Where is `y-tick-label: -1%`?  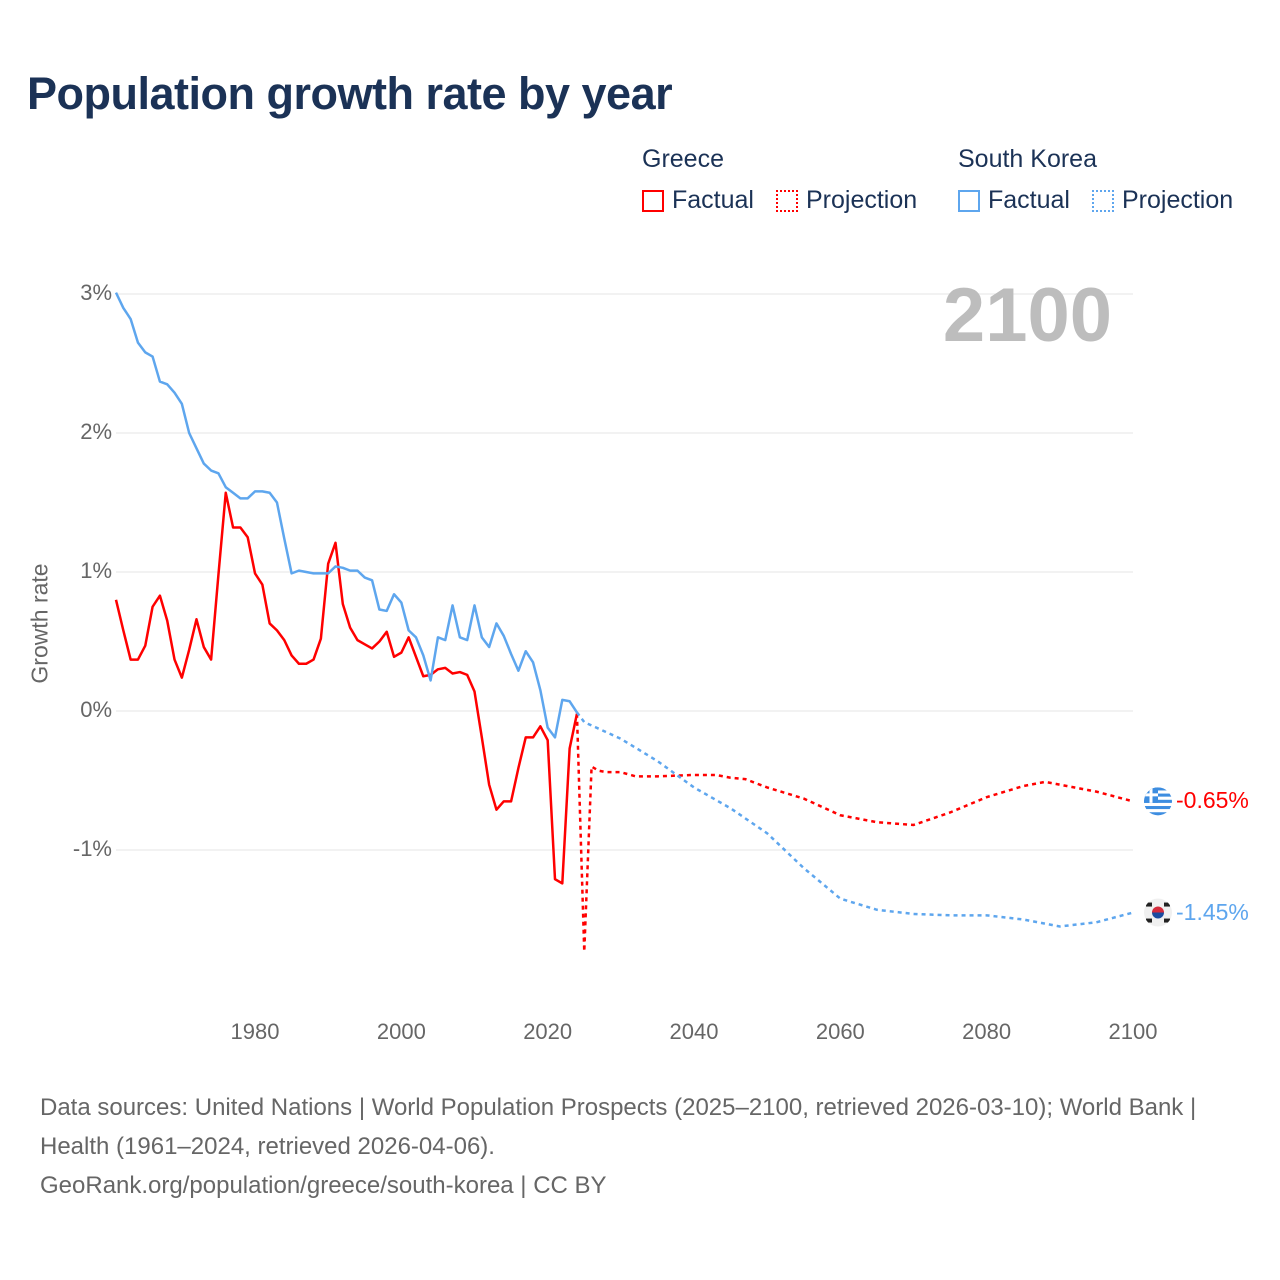 y-tick-label: -1% is located at coordinates (92, 848).